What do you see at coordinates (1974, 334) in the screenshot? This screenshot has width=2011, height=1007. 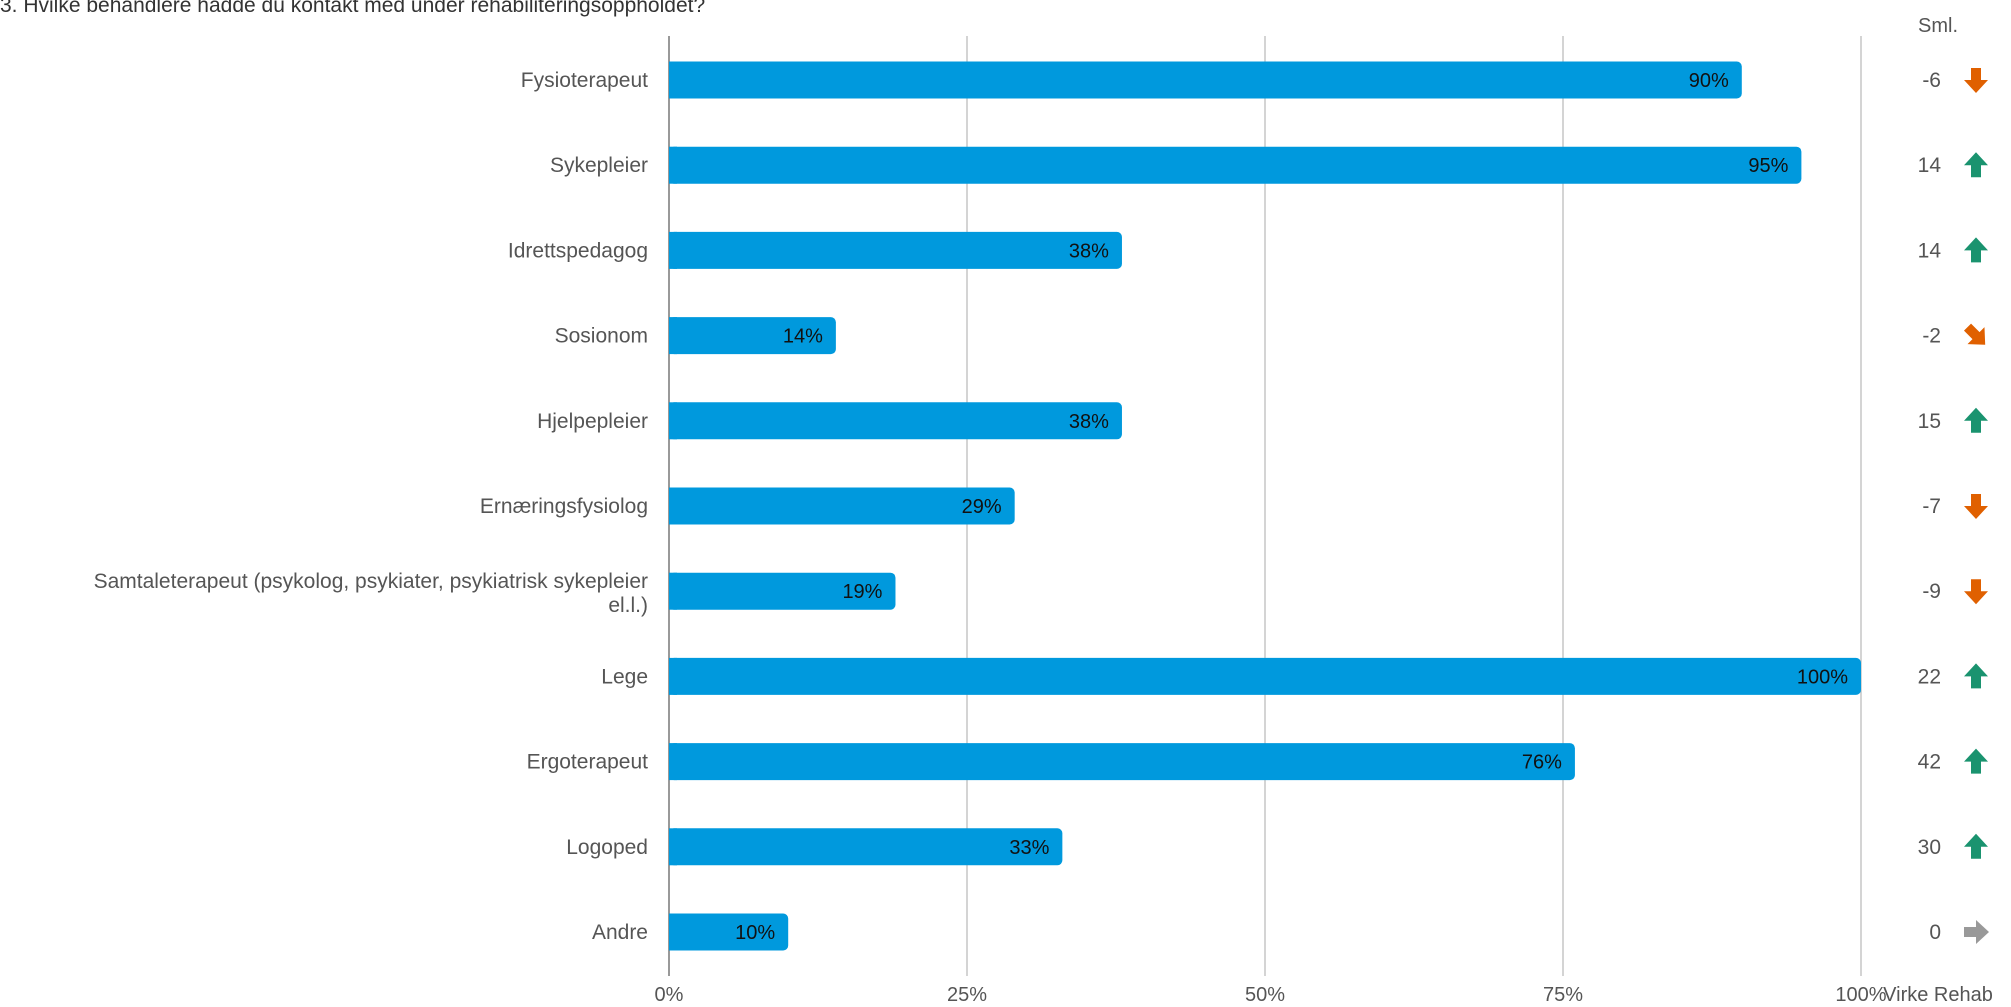 I see `trend-down-right-icon` at bounding box center [1974, 334].